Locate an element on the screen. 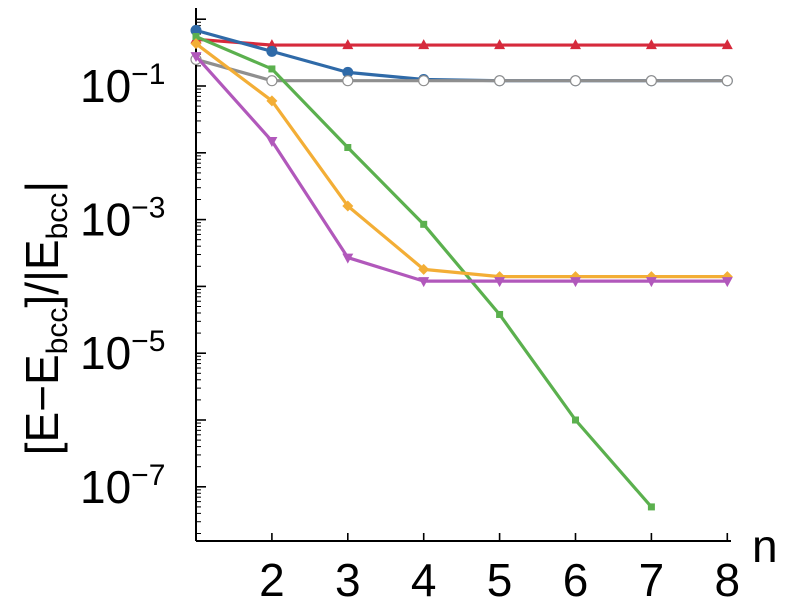 This screenshot has height=616, width=789. y-axis-title-part3: | is located at coordinates (42, 187).